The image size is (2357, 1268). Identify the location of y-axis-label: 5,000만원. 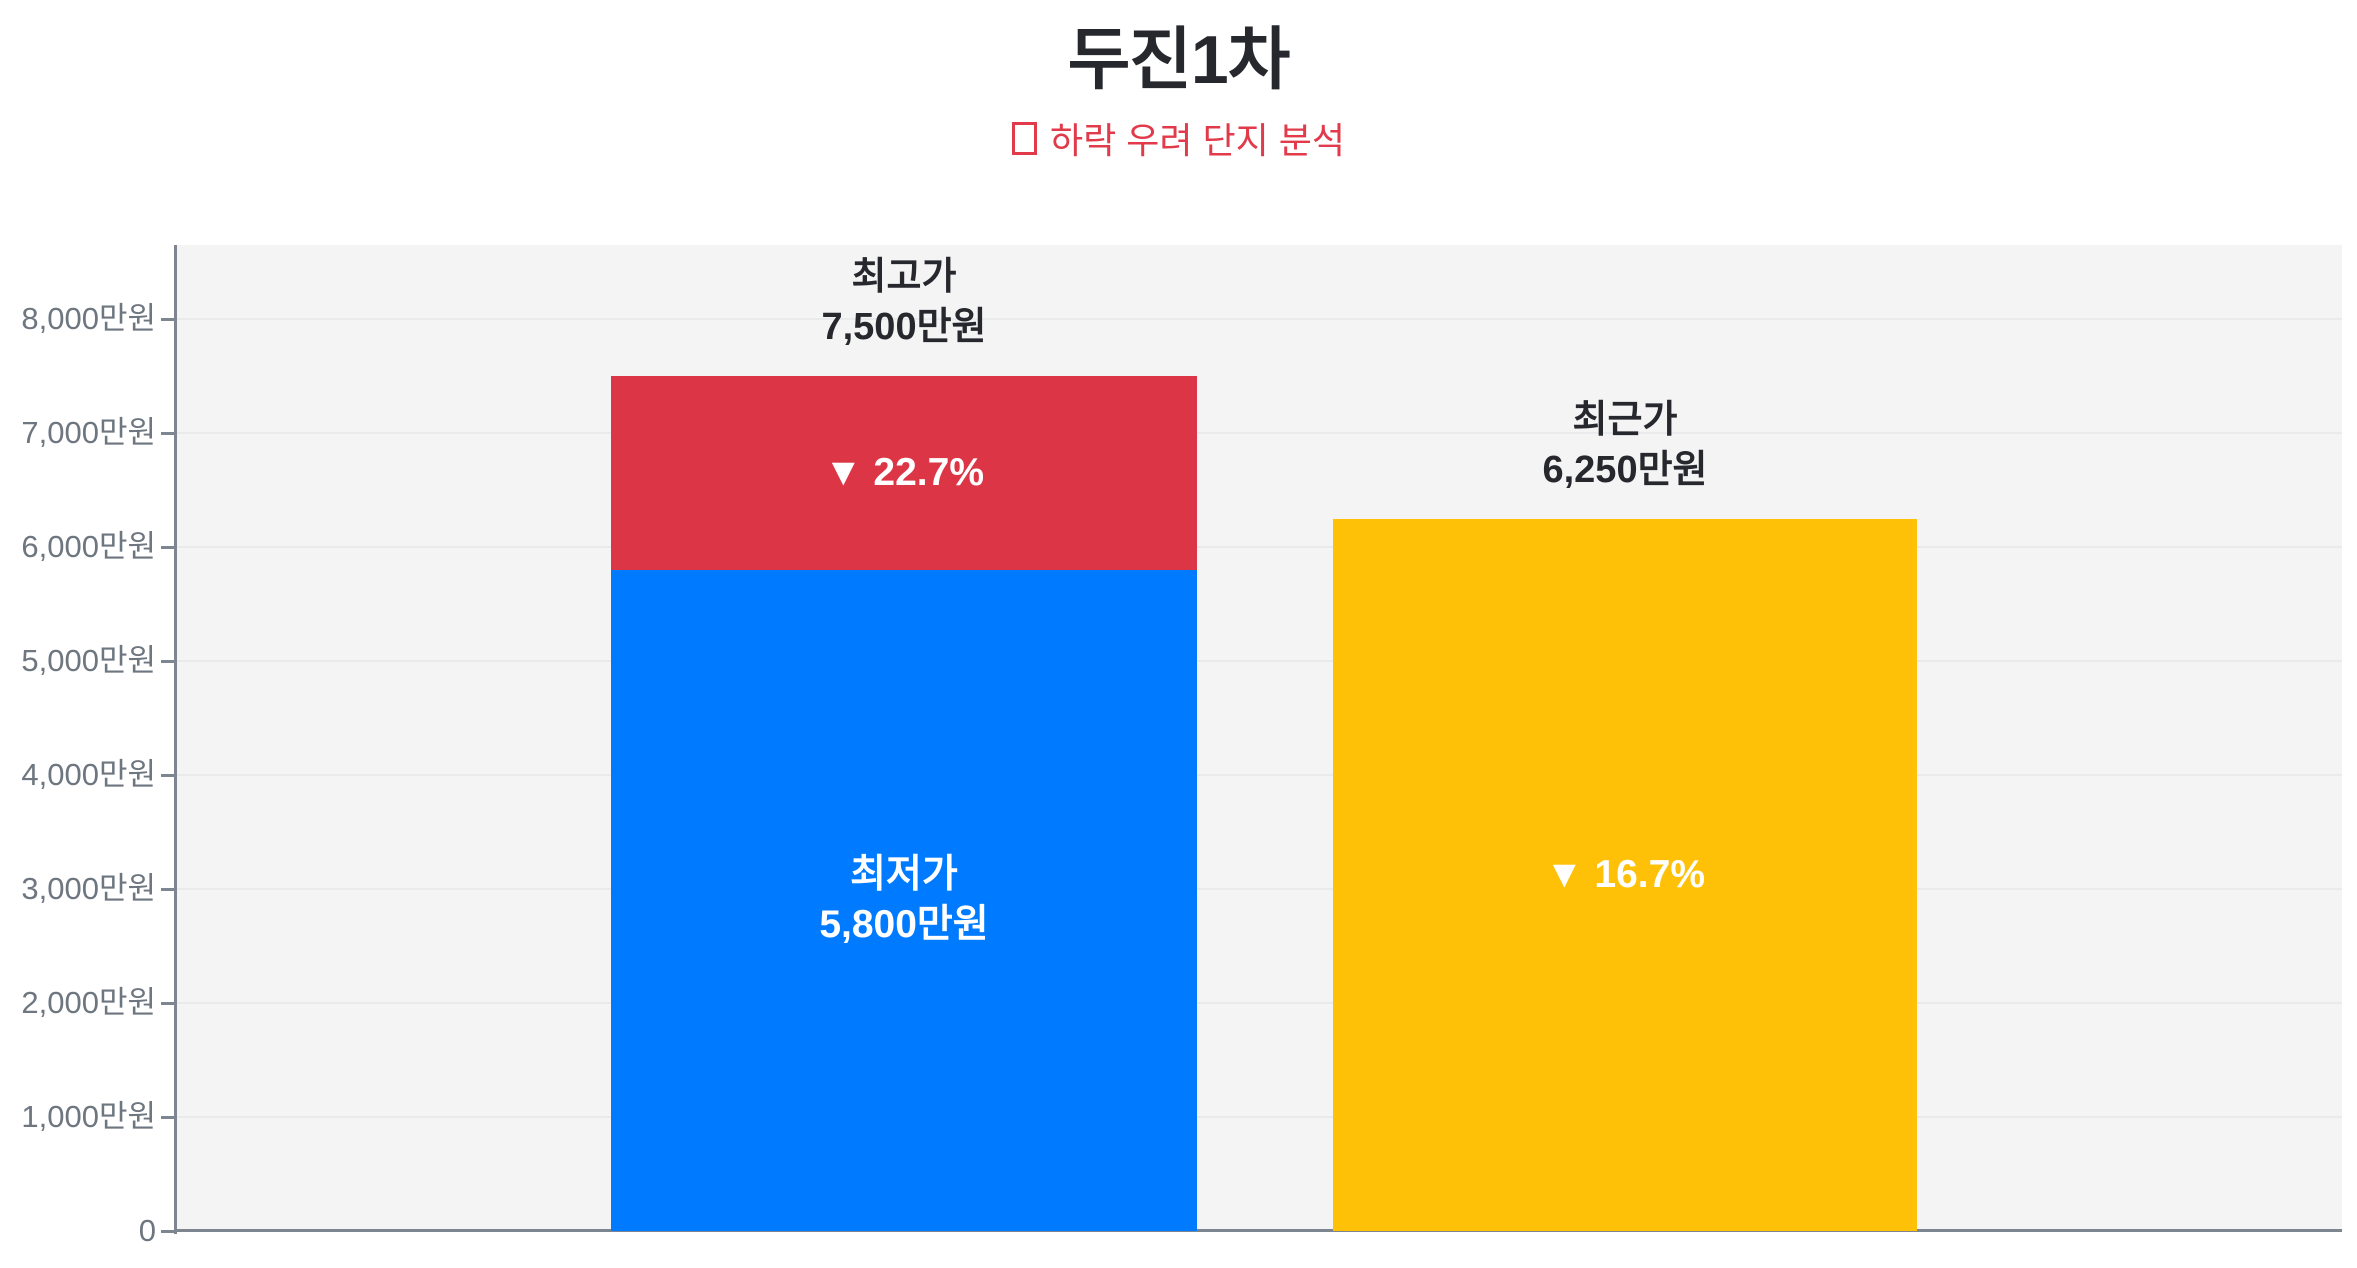
(88, 661).